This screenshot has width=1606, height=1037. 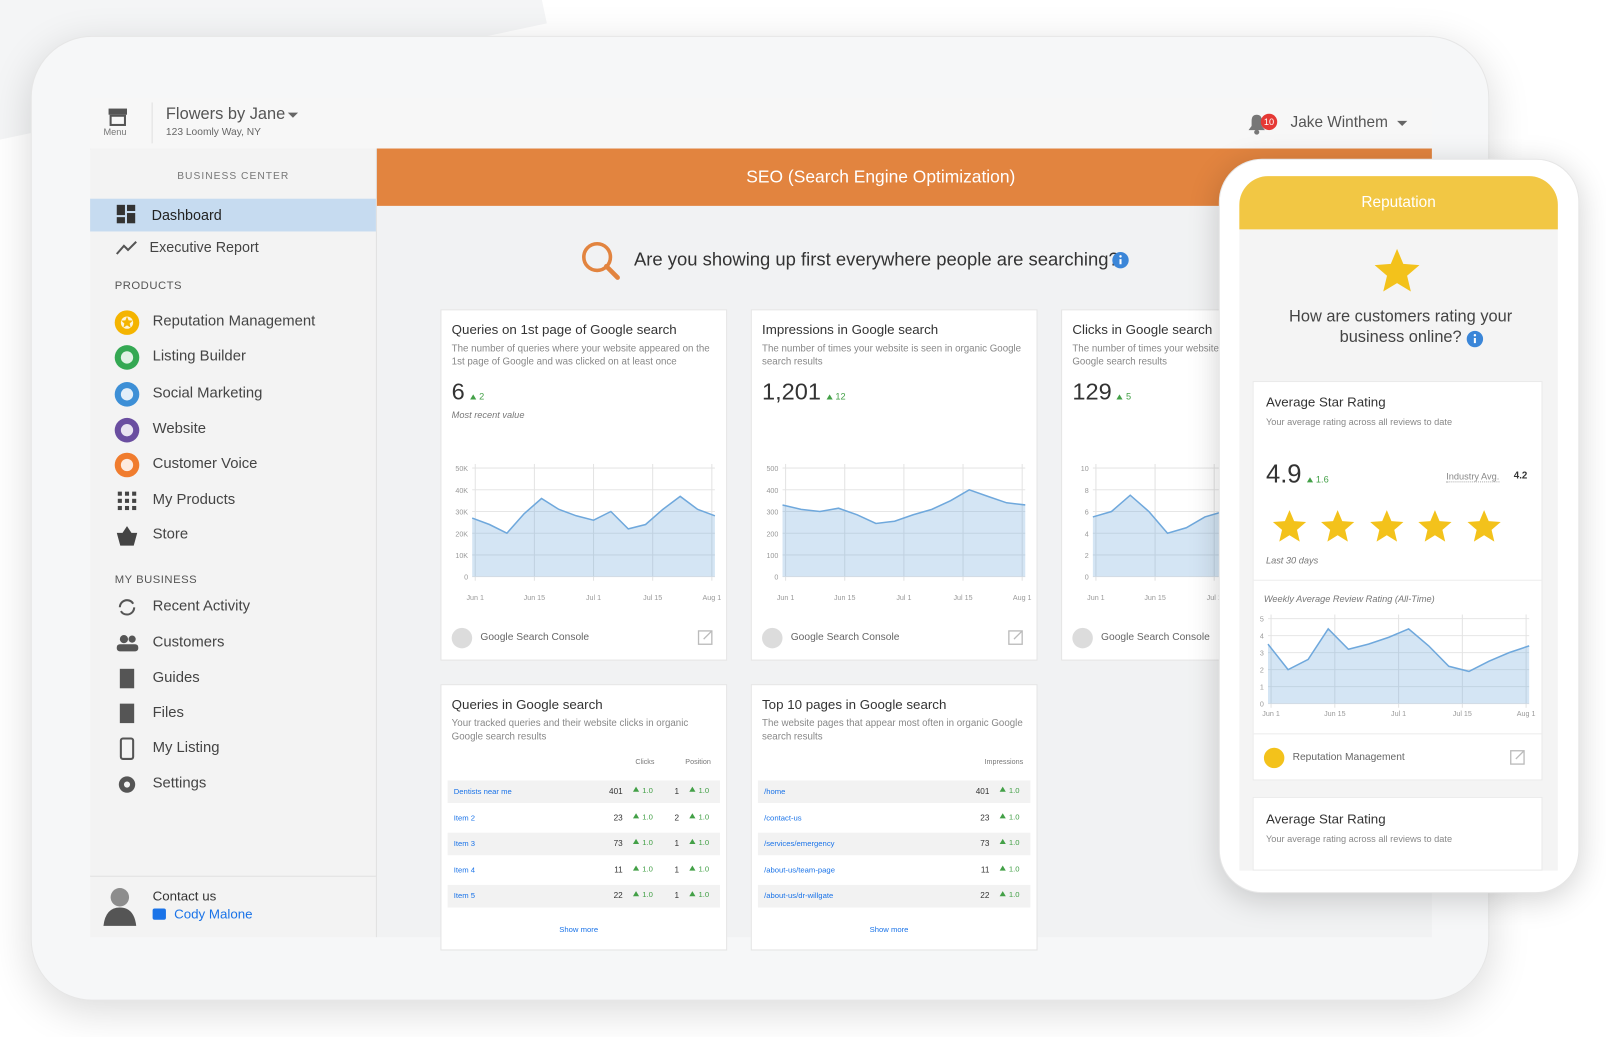 What do you see at coordinates (464, 843) in the screenshot?
I see `table-link: Item 3` at bounding box center [464, 843].